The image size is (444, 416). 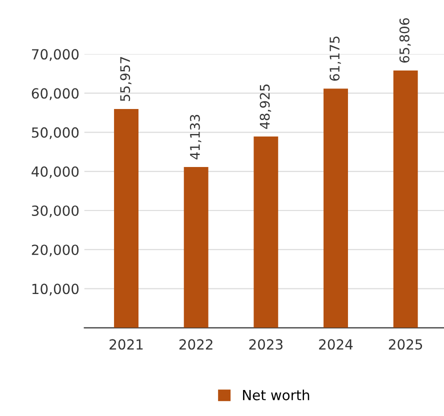 What do you see at coordinates (405, 344) in the screenshot?
I see `x-tick-label: 2025` at bounding box center [405, 344].